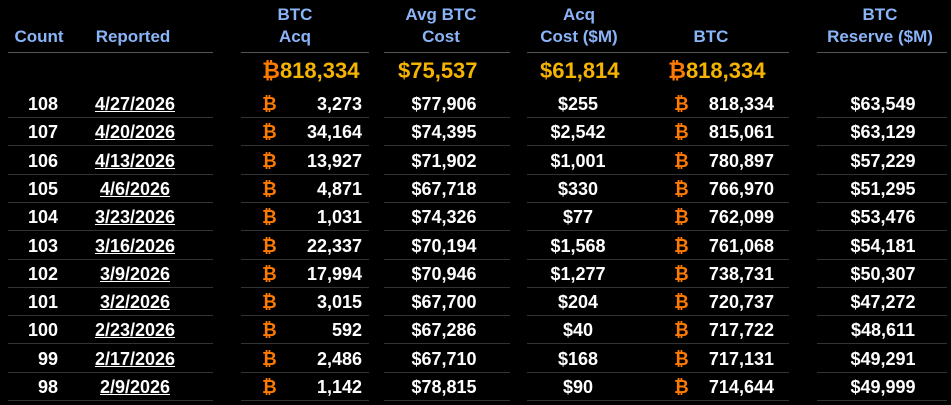  What do you see at coordinates (334, 245) in the screenshot?
I see `row-btc-acq: 22,337` at bounding box center [334, 245].